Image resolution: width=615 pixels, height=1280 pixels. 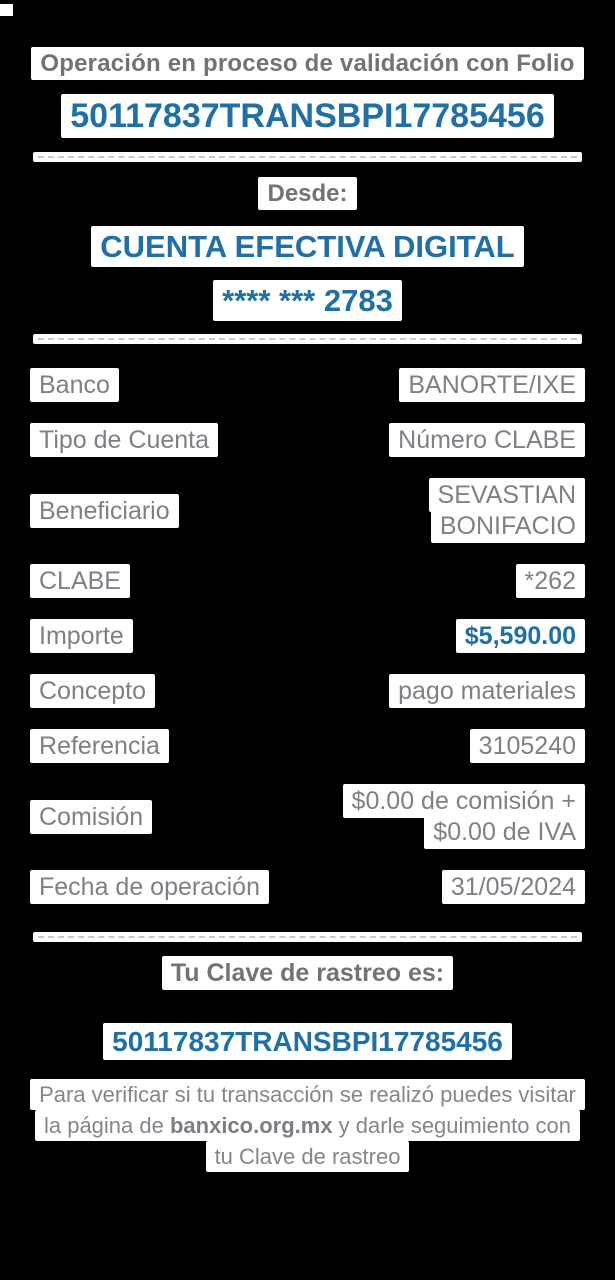 I want to click on table-row-beneficiario: Beneficiario SEVASTIAN BONIFACIO, so click(x=307, y=510).